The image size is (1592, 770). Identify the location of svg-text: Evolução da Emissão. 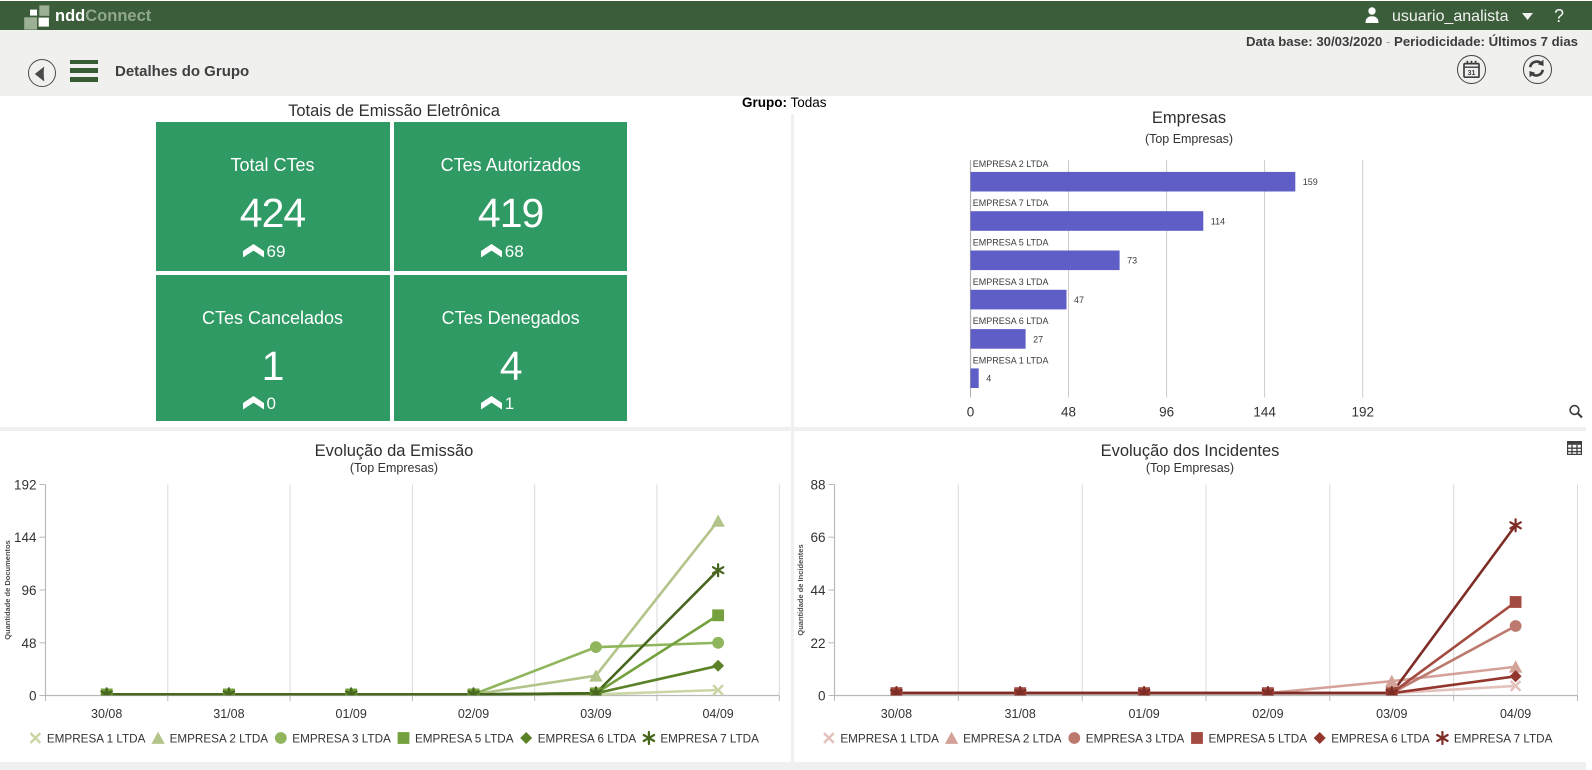
(394, 451).